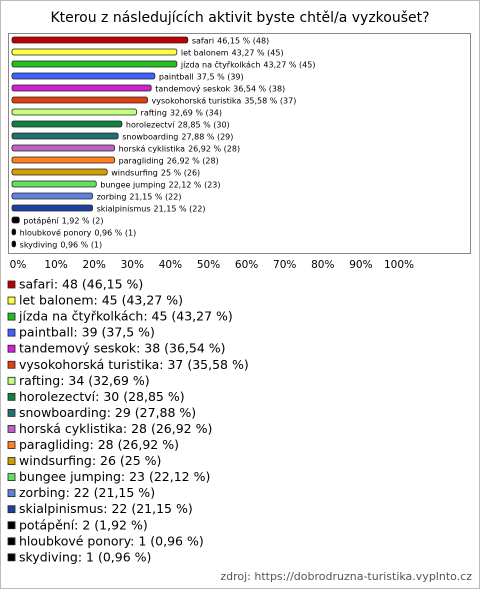  I want to click on legend-label: paintball: 39 (37,5 %), so click(87, 332).